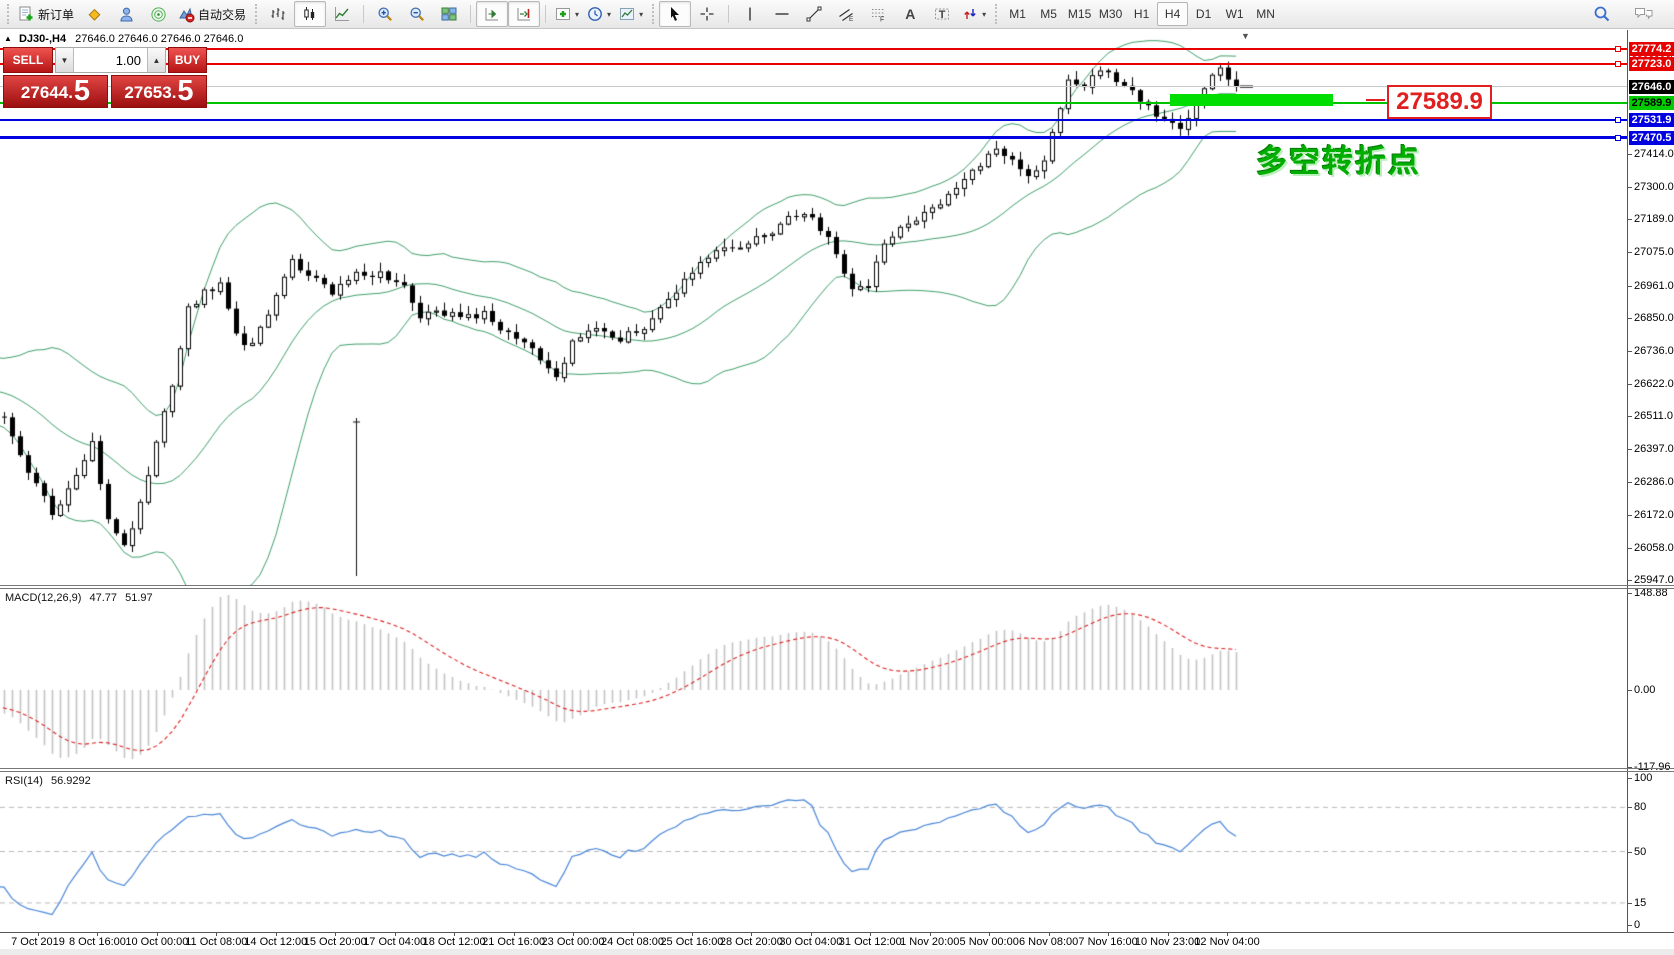 The image size is (1674, 955). What do you see at coordinates (48, 781) in the screenshot?
I see `rsi-label: RSI(14) 56.9292` at bounding box center [48, 781].